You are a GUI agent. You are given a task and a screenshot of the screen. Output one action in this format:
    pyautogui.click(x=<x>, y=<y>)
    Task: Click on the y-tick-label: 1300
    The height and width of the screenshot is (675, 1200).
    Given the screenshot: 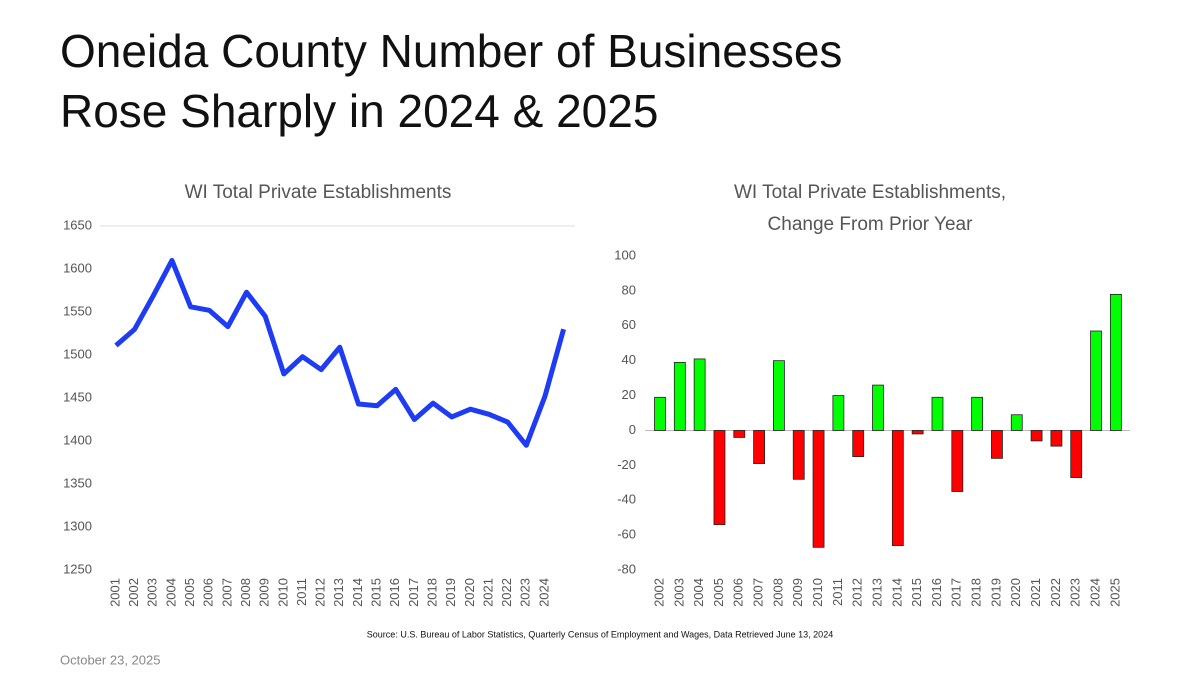 What is the action you would take?
    pyautogui.click(x=77, y=525)
    